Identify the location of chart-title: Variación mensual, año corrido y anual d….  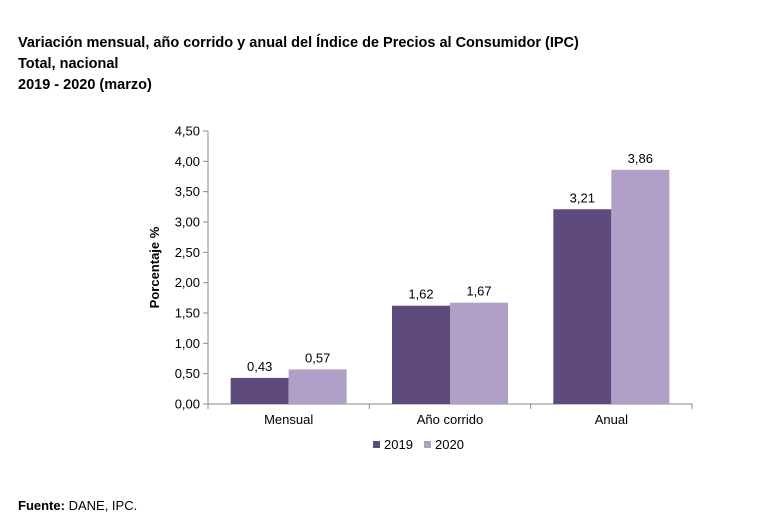
(298, 43).